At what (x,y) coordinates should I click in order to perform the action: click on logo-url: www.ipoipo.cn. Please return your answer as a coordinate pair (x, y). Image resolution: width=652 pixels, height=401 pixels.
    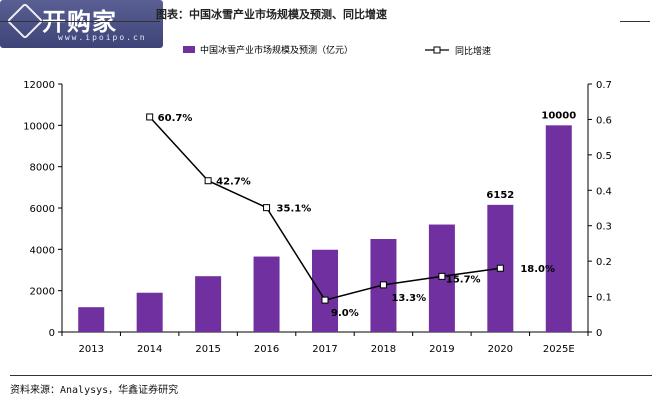
    Looking at the image, I should click on (102, 37).